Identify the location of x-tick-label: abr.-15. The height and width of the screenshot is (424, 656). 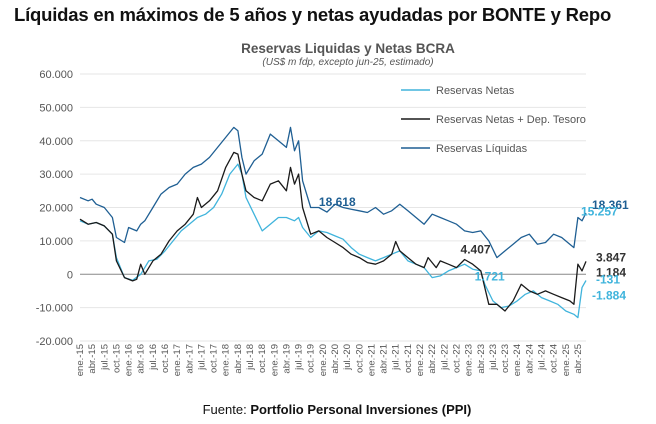
(92, 359).